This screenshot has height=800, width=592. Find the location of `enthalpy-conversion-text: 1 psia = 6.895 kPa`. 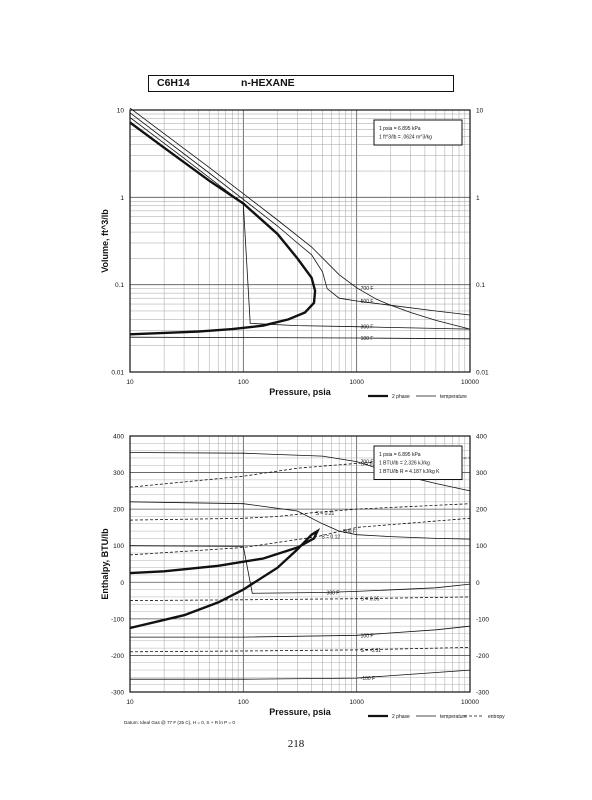

enthalpy-conversion-text: 1 psia = 6.895 kPa is located at coordinates (400, 455).